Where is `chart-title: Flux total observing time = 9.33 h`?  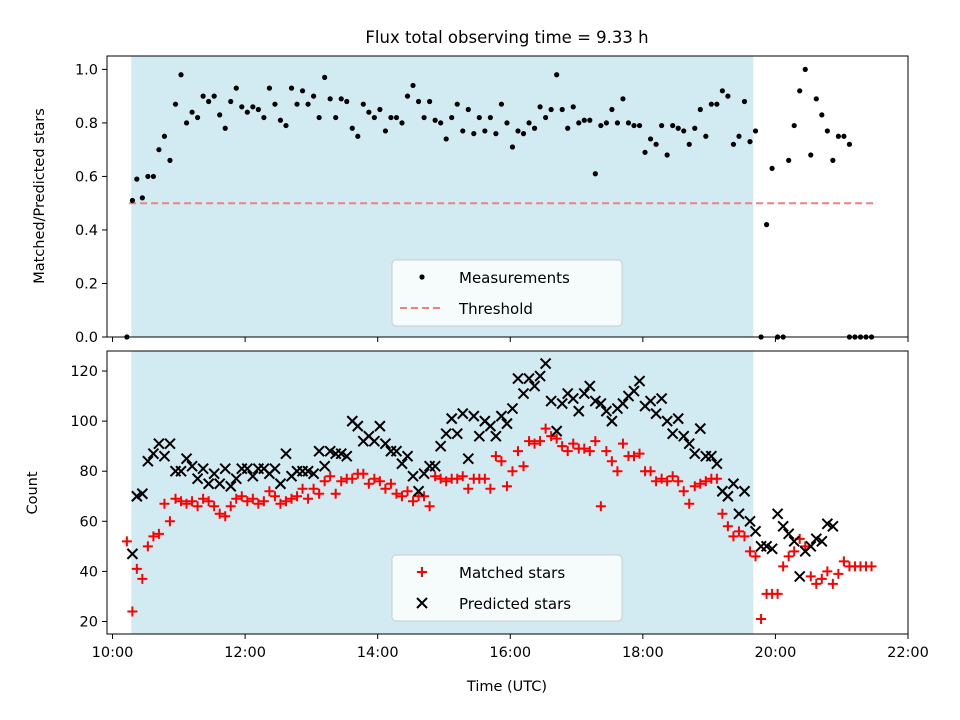
chart-title: Flux total observing time = 9.33 h is located at coordinates (506, 37).